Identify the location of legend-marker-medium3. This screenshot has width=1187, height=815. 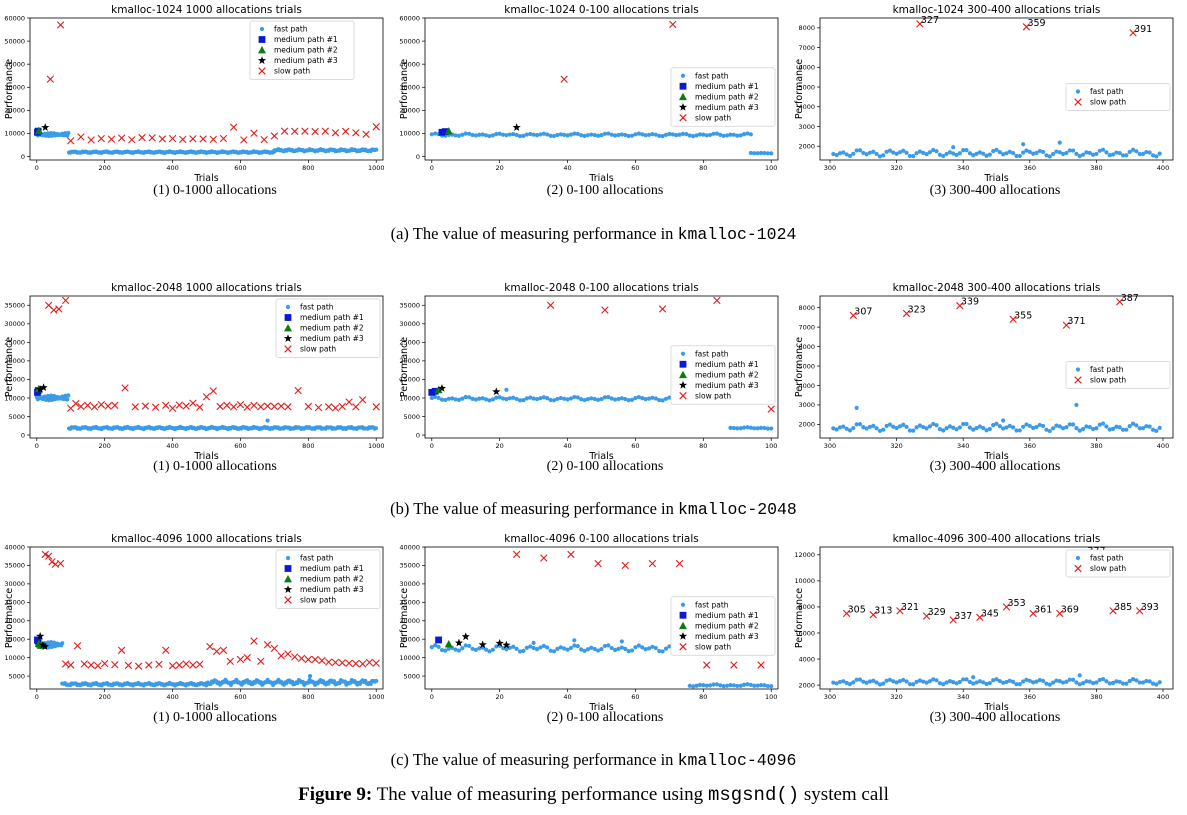
(683, 384).